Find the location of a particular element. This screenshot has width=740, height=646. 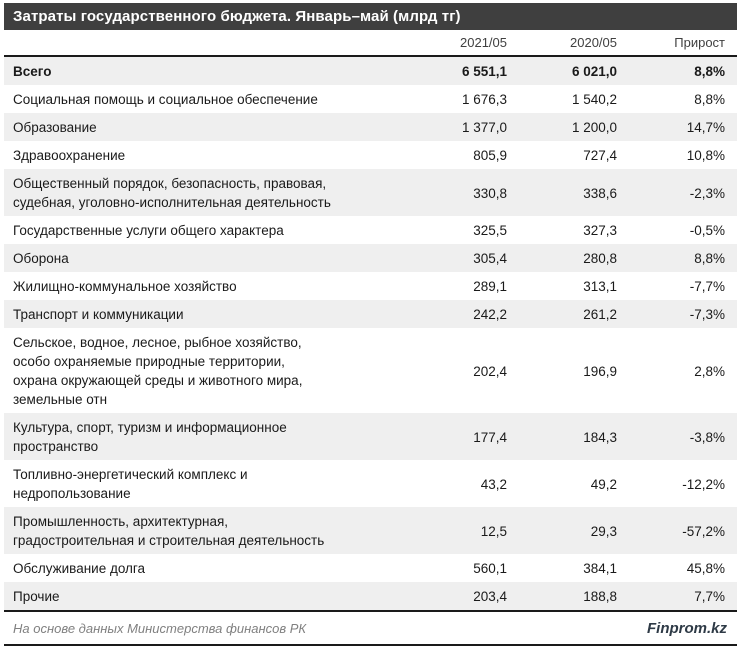

row-value-2021: 202,4 is located at coordinates (490, 371).